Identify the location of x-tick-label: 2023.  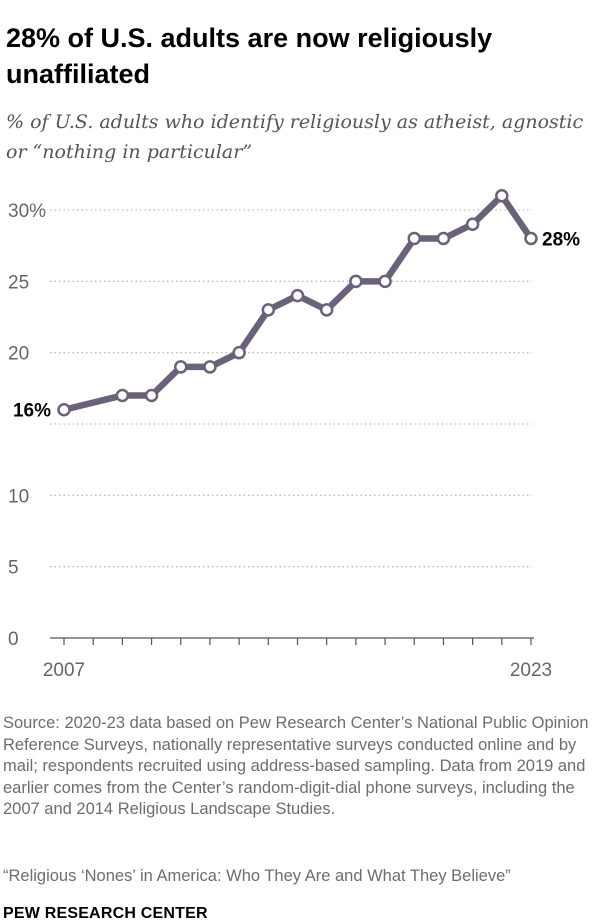
(531, 670).